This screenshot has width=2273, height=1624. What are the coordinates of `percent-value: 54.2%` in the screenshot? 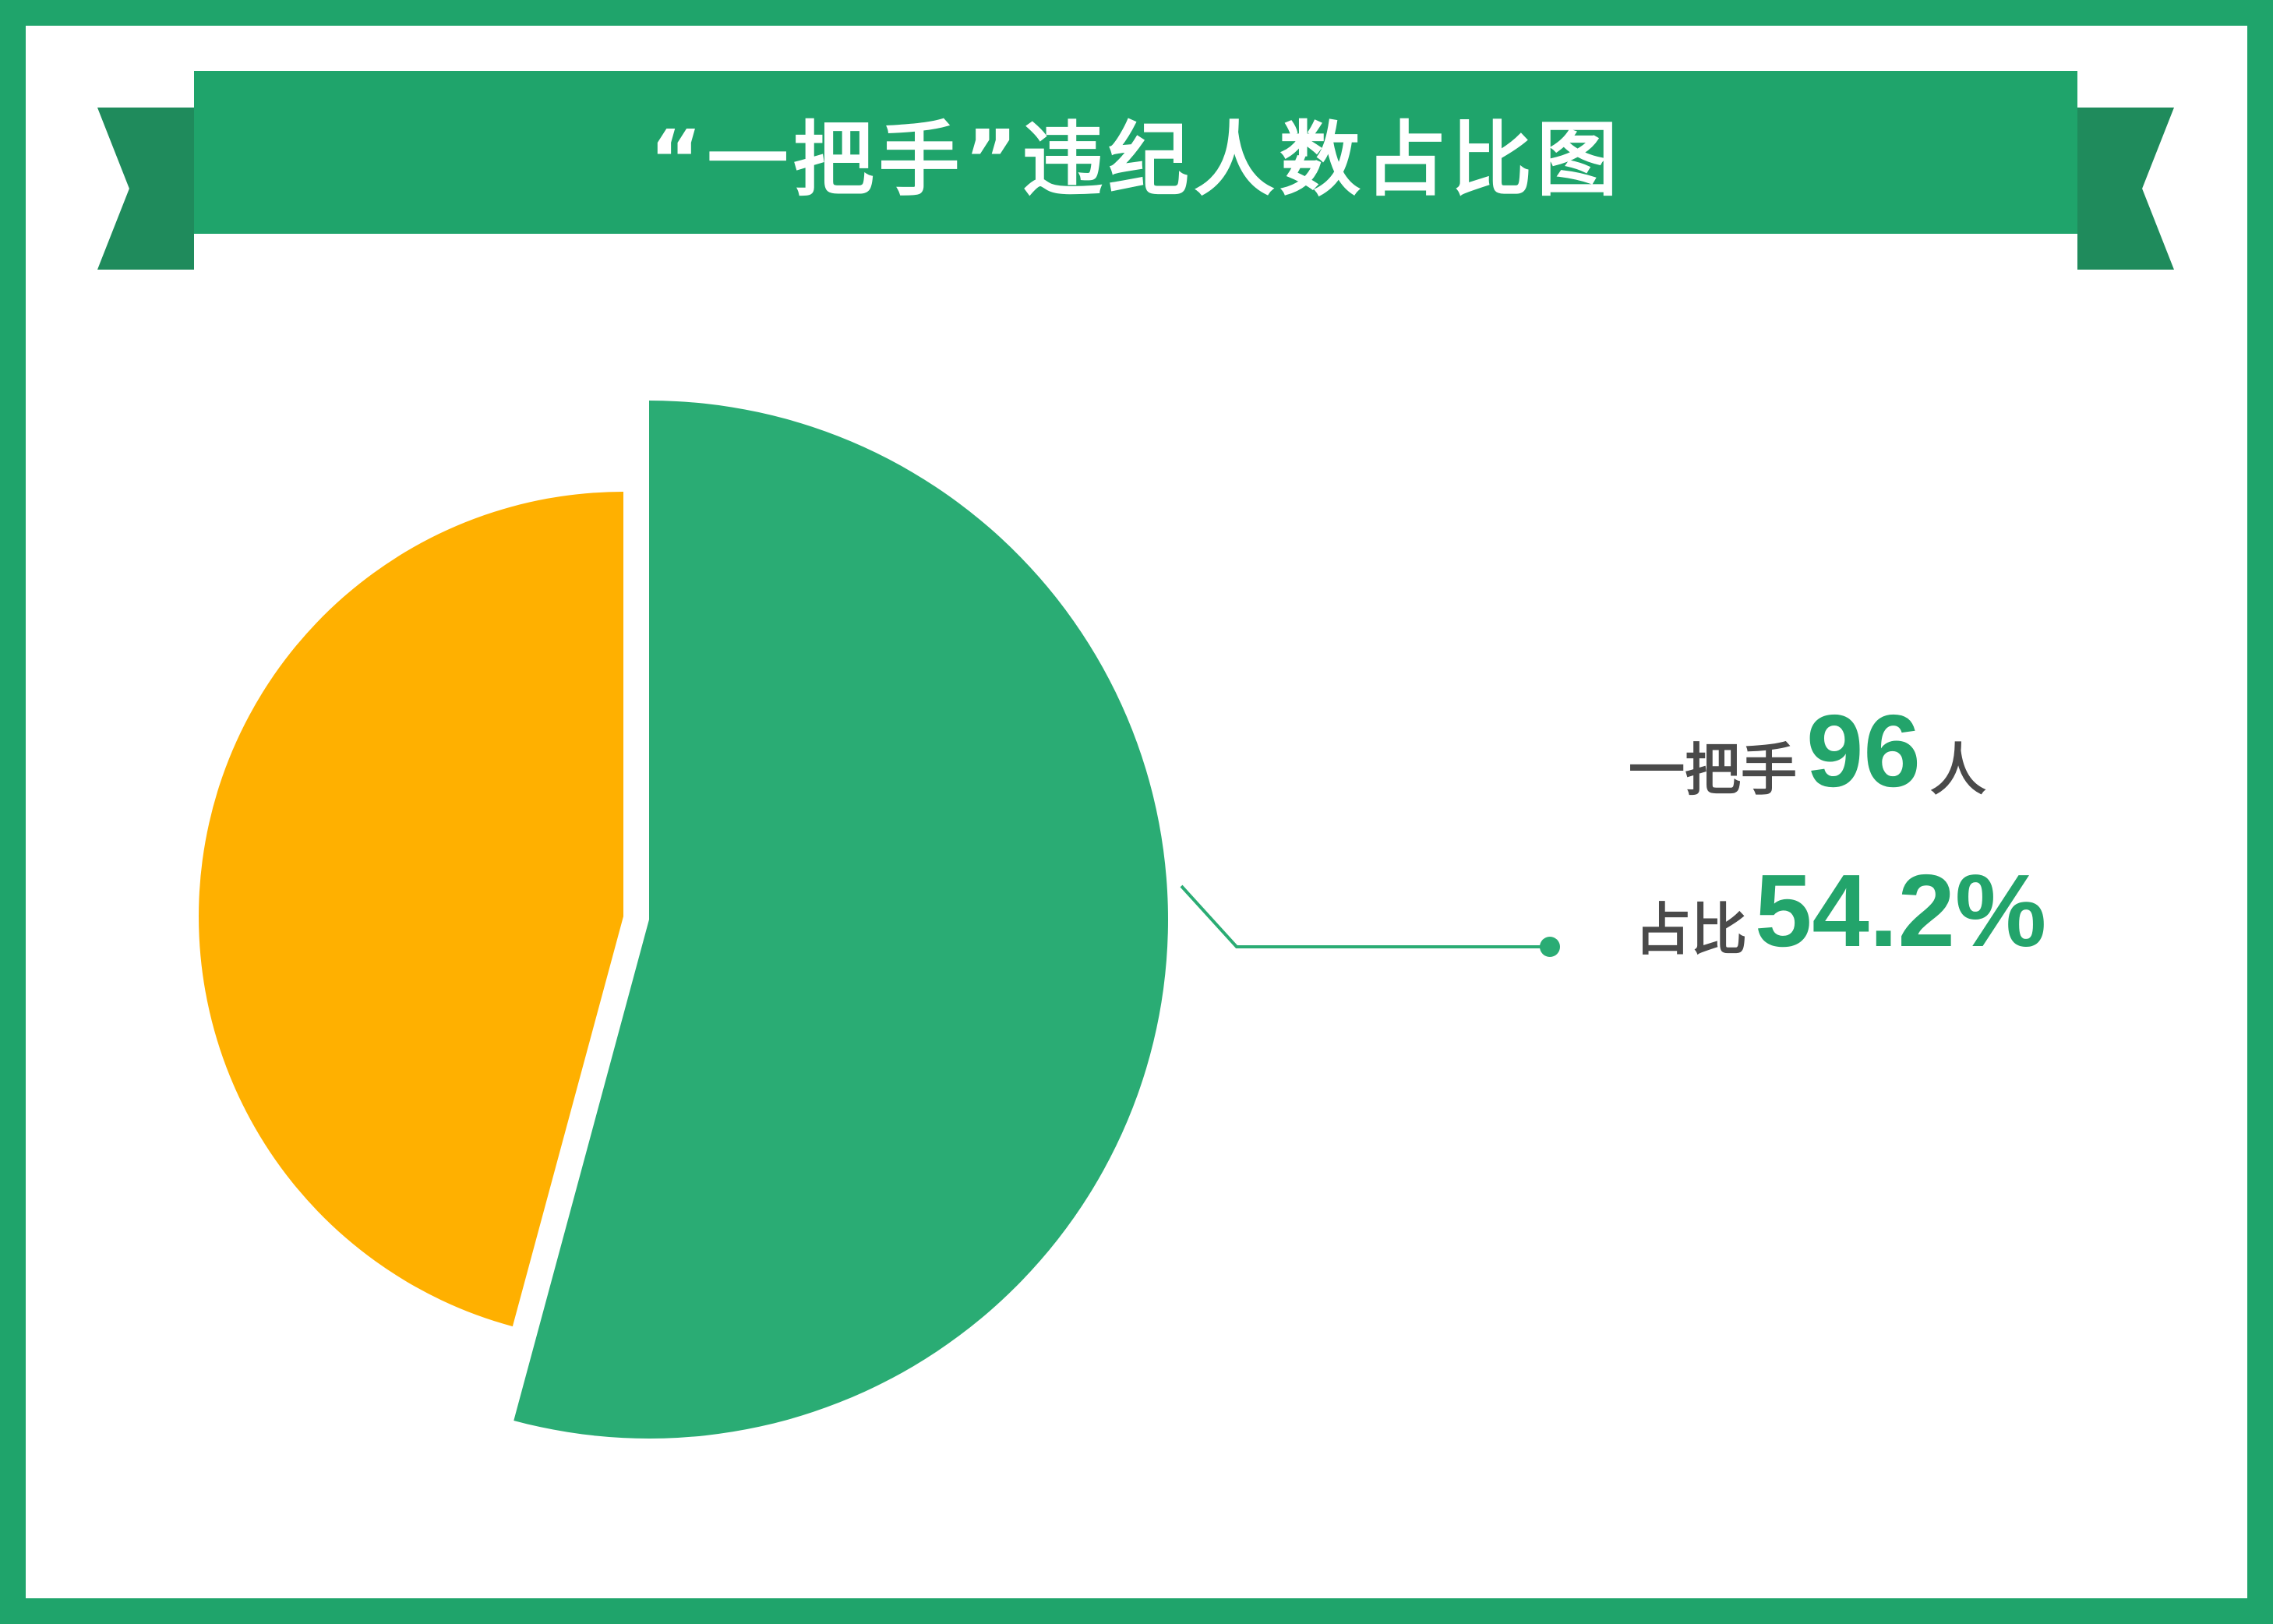 It's located at (1901, 910).